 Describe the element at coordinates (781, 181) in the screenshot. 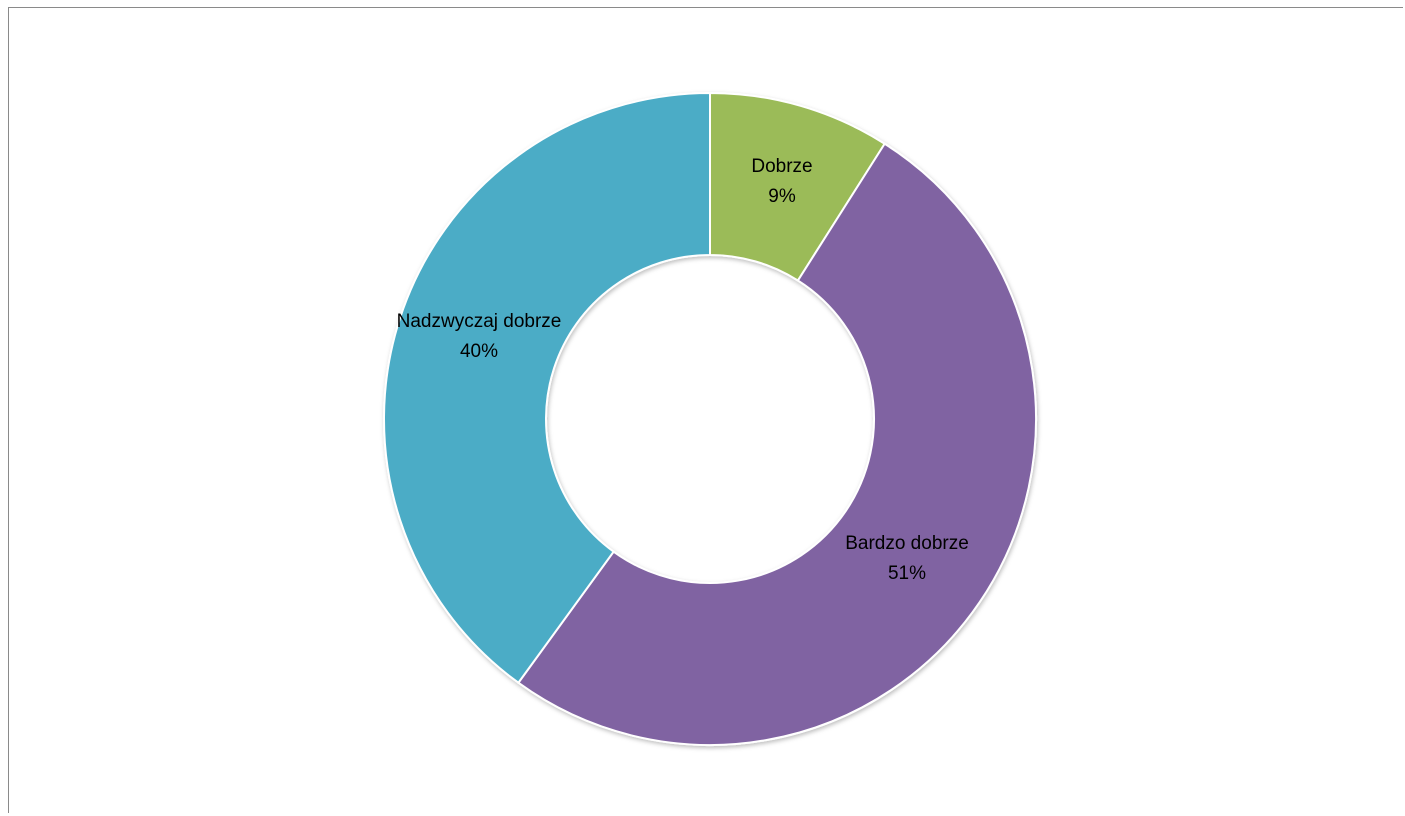

I see `slice-label: Dobrze 9%` at that location.